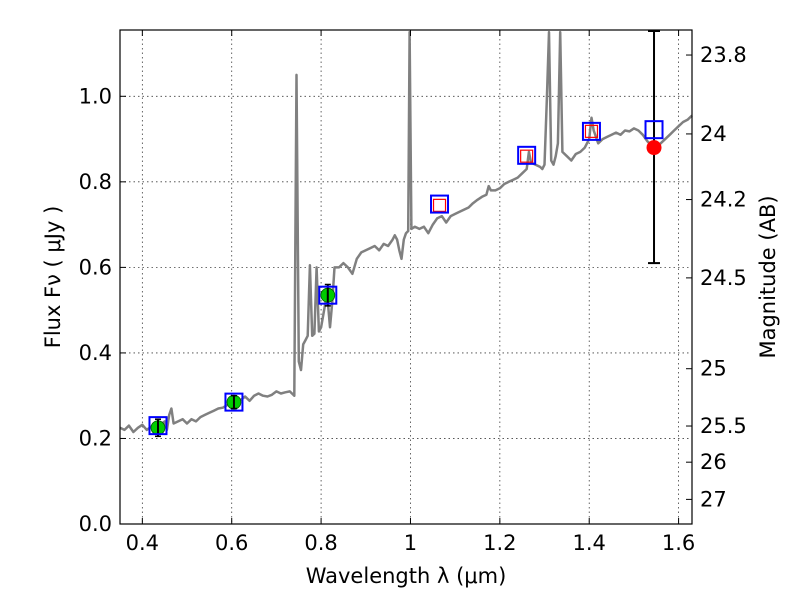 The height and width of the screenshot is (600, 800). I want to click on x-tick-label: 0.8, so click(320, 543).